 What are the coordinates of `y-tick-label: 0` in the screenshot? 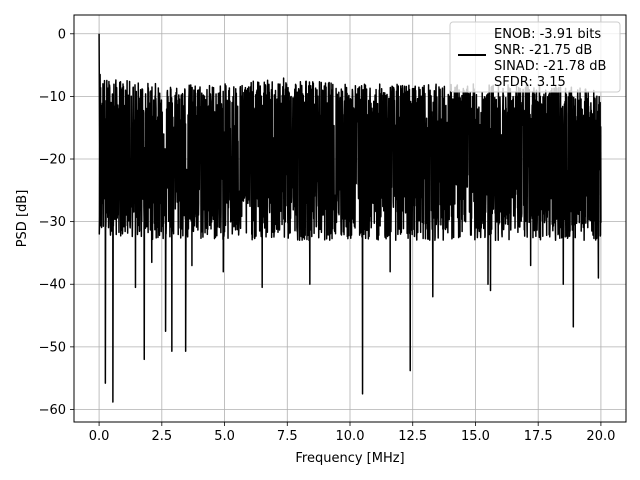 It's located at (62, 34).